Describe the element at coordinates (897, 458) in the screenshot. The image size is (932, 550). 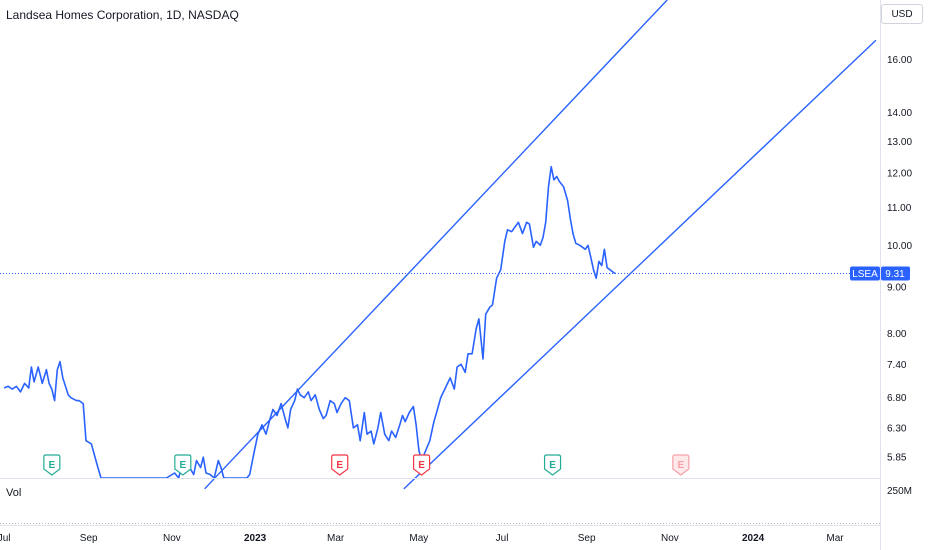
I see `price-tick-label: 5.85` at that location.